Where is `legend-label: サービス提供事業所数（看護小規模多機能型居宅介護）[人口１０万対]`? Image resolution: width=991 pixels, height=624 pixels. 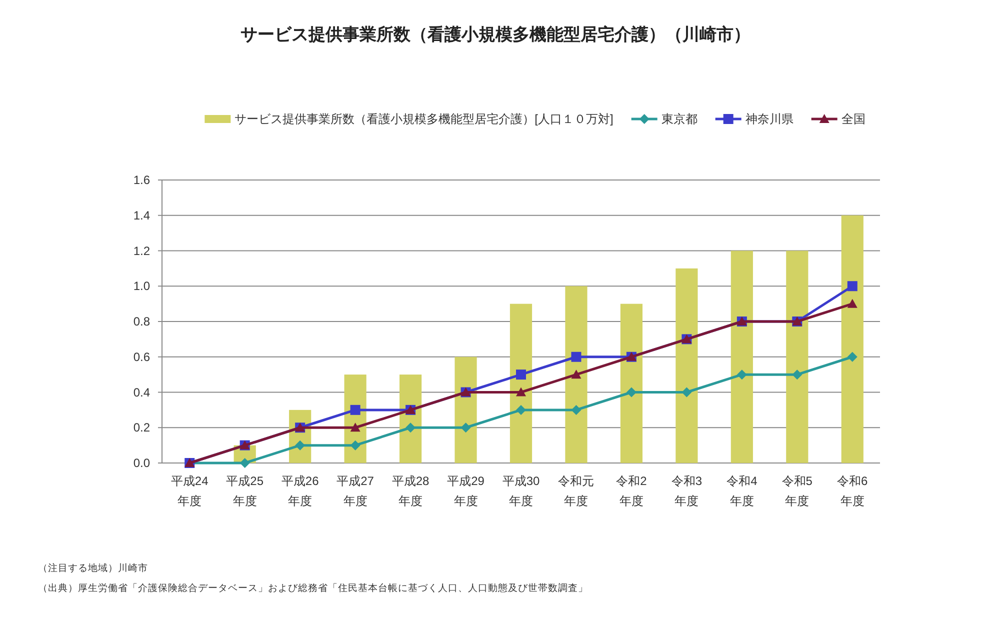 legend-label: サービス提供事業所数（看護小規模多機能型居宅介護）[人口１０万対] is located at coordinates (424, 119).